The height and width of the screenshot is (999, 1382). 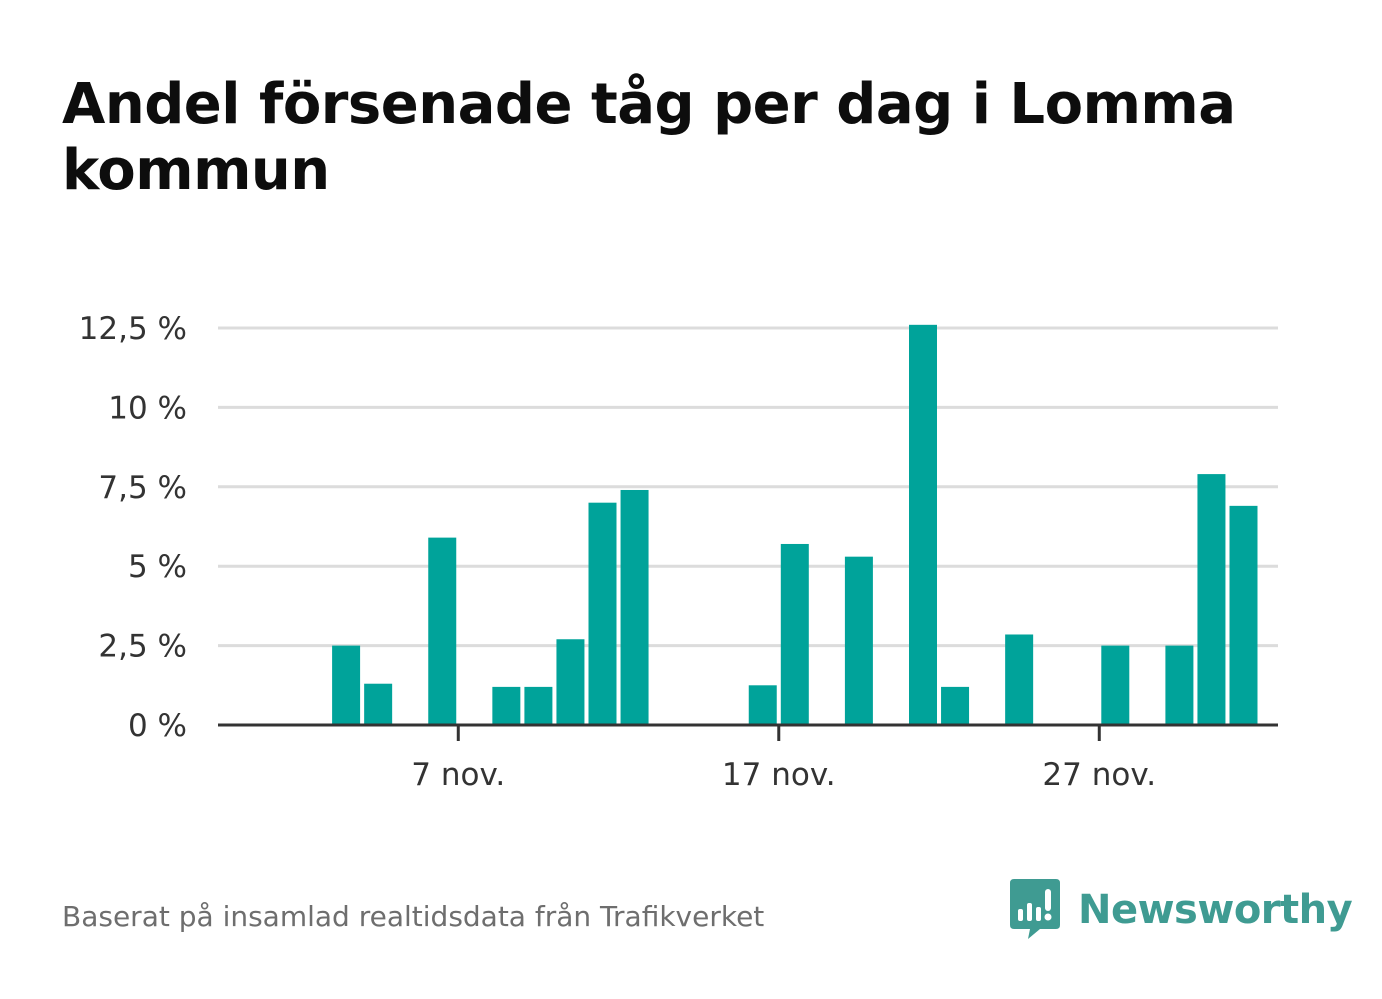 What do you see at coordinates (1099, 775) in the screenshot?
I see `x-tick-label: 27 nov.` at bounding box center [1099, 775].